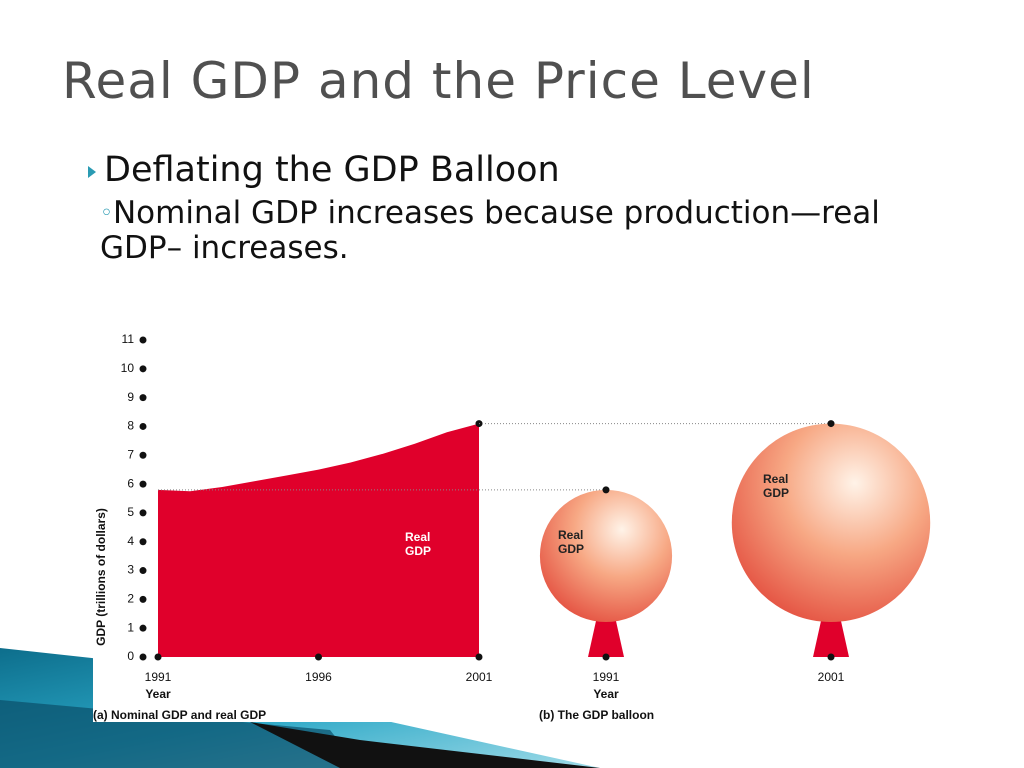 This screenshot has height=768, width=1024. What do you see at coordinates (318, 677) in the screenshot?
I see `x-tick-label: 1996` at bounding box center [318, 677].